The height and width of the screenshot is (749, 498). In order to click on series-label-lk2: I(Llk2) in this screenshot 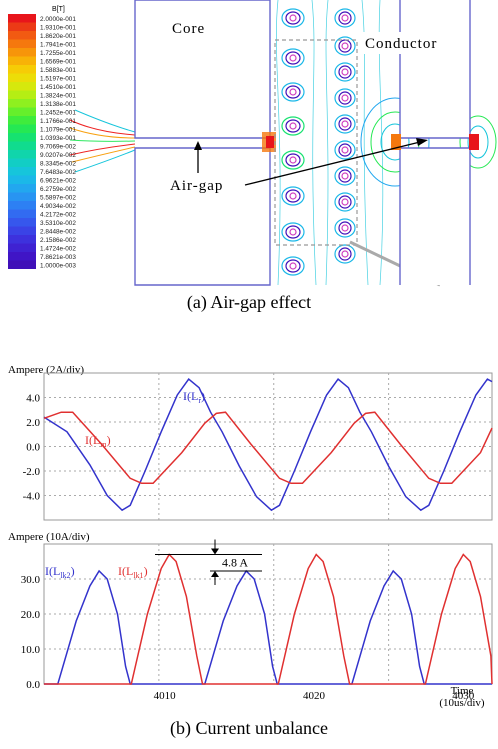, I will do `click(60, 572)`.